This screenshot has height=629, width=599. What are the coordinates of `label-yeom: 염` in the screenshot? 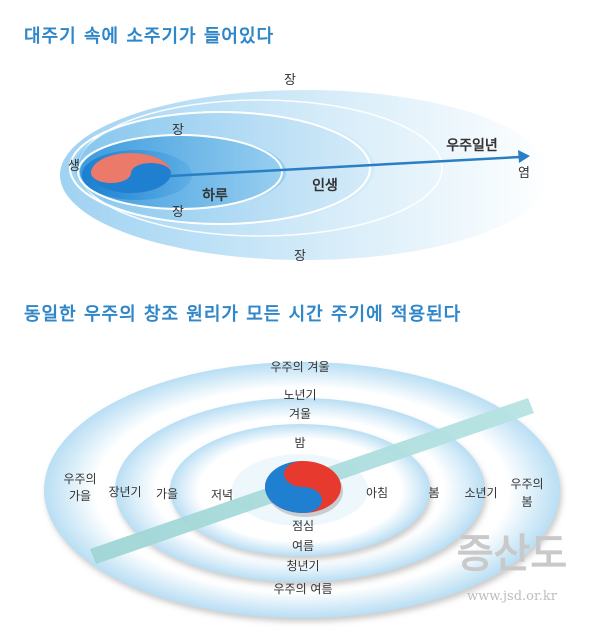 It's located at (524, 173).